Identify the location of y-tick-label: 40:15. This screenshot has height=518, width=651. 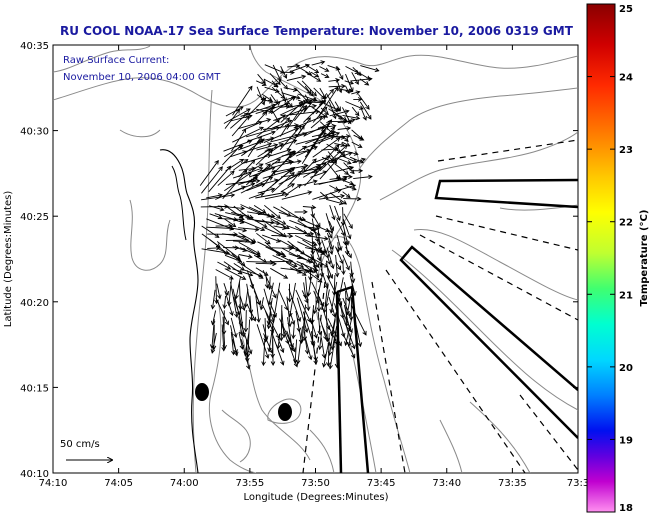
(34, 388).